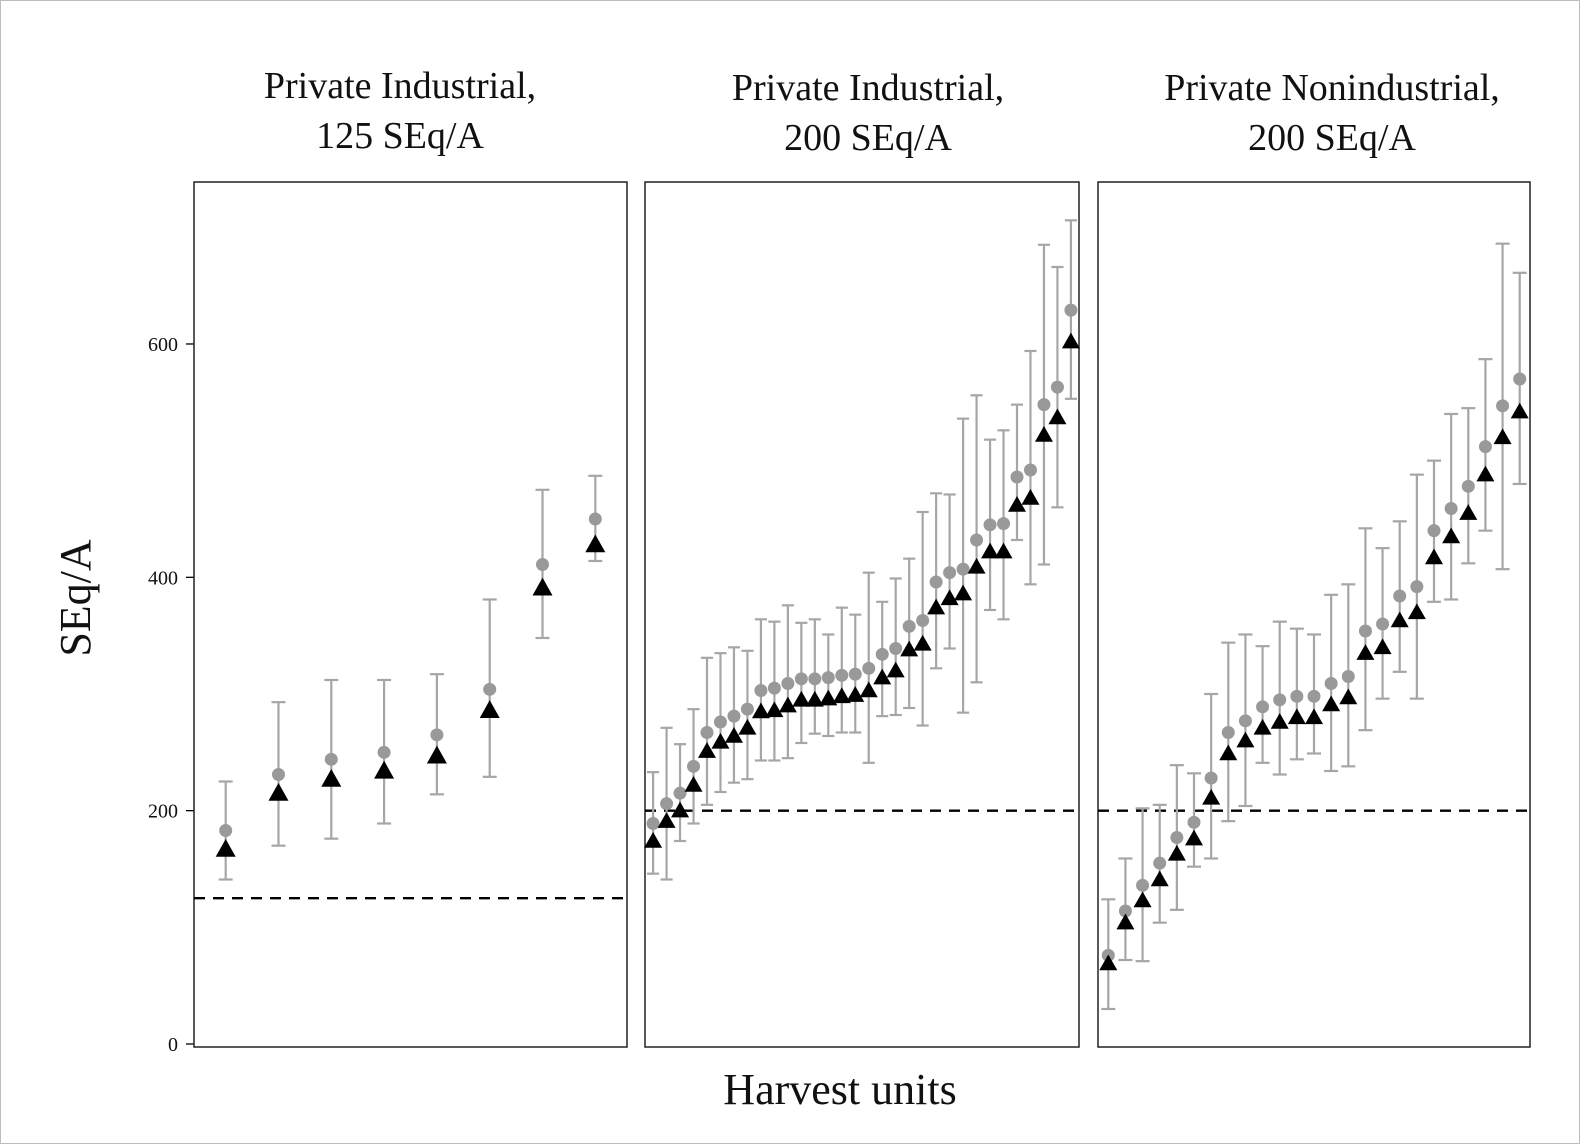 Image resolution: width=1582 pixels, height=1146 pixels. I want to click on x-axis-label: Harvest units, so click(839, 1089).